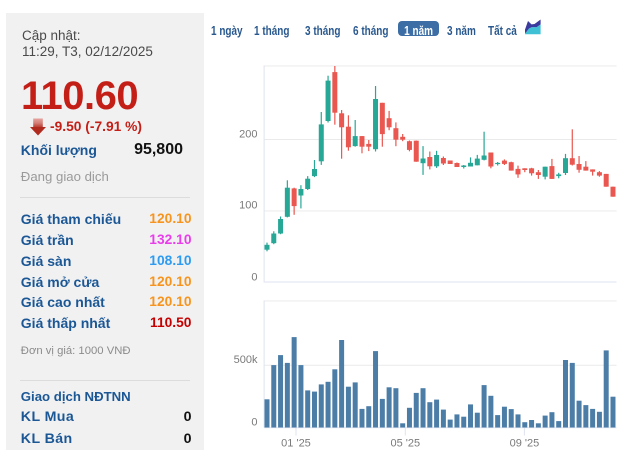  What do you see at coordinates (525, 444) in the screenshot?
I see `svg-text: 09 '25` at bounding box center [525, 444].